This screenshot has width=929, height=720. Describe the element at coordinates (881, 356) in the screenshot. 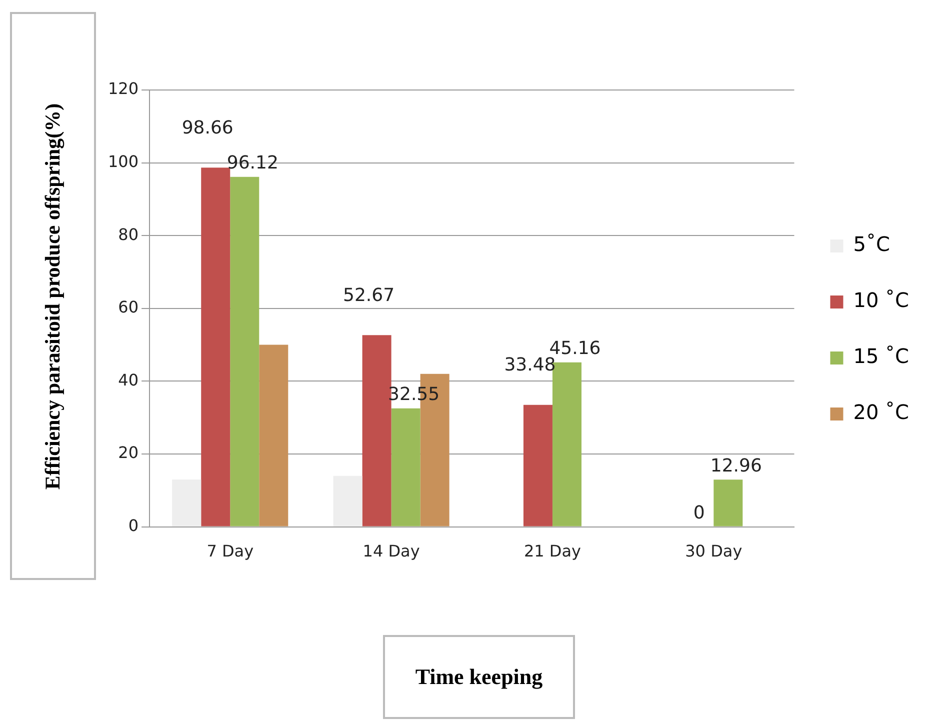

I see `legend-label: 15 ˚C` at that location.